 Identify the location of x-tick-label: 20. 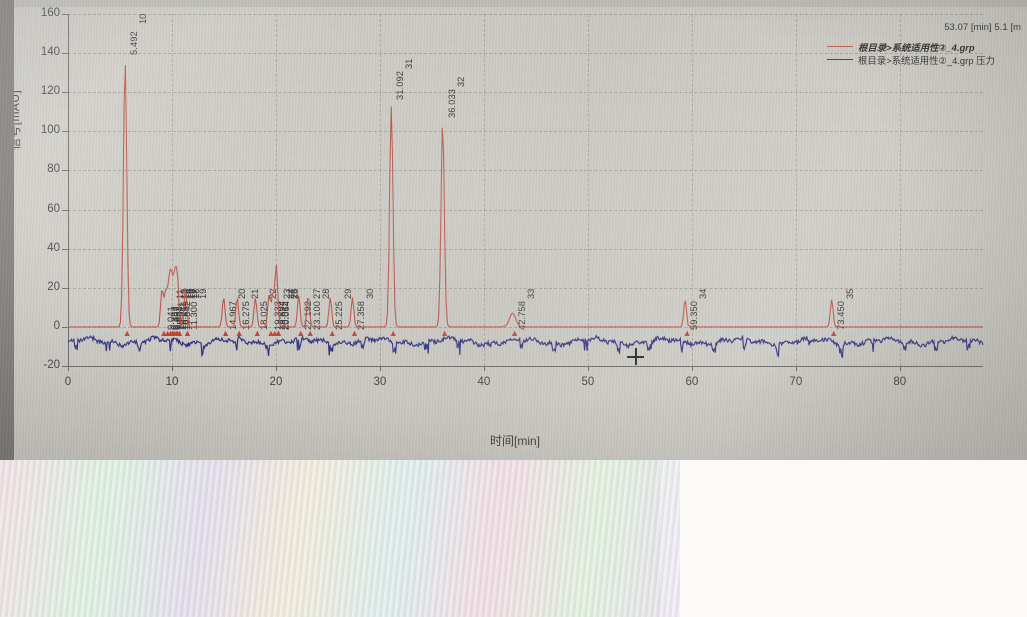
(276, 382).